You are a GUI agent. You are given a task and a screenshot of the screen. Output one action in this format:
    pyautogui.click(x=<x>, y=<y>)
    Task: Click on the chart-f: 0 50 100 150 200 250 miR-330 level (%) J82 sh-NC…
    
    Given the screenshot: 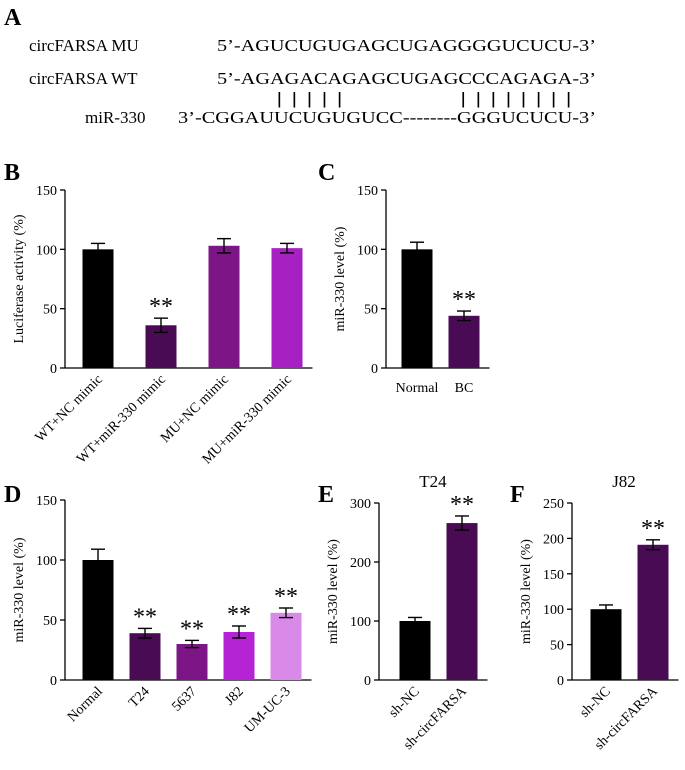 What is the action you would take?
    pyautogui.click(x=599, y=612)
    